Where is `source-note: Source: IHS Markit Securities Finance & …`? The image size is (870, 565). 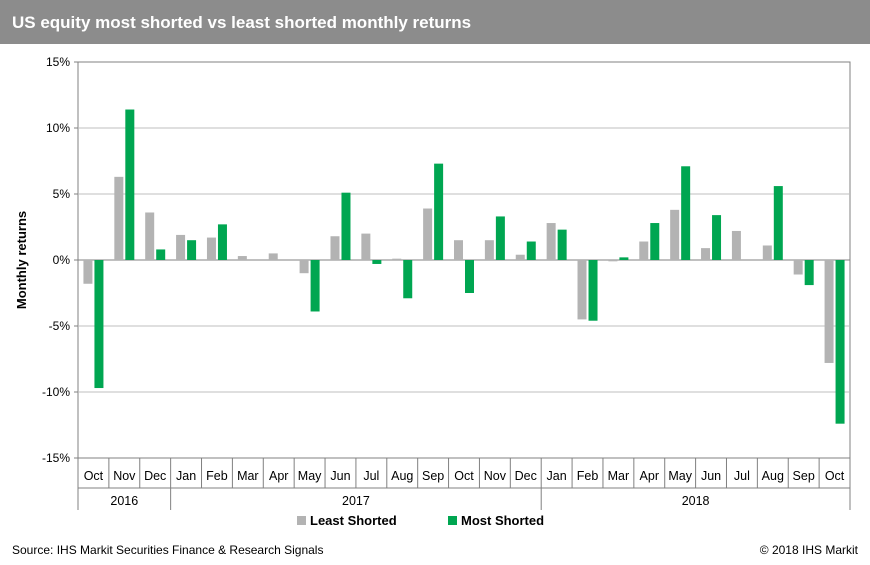
source-note: Source: IHS Markit Securities Finance & … is located at coordinates (168, 550).